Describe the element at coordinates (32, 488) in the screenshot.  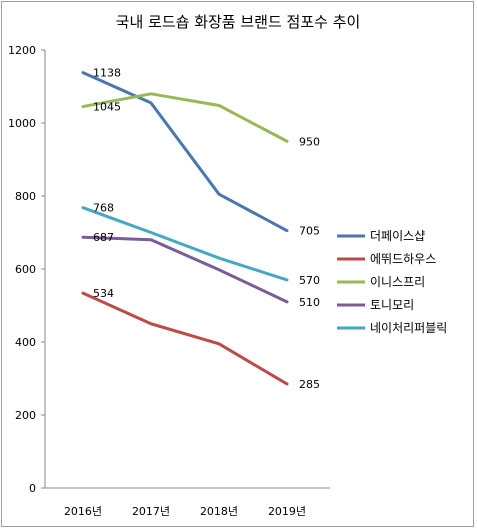
I see `y-tick-label: 0` at that location.